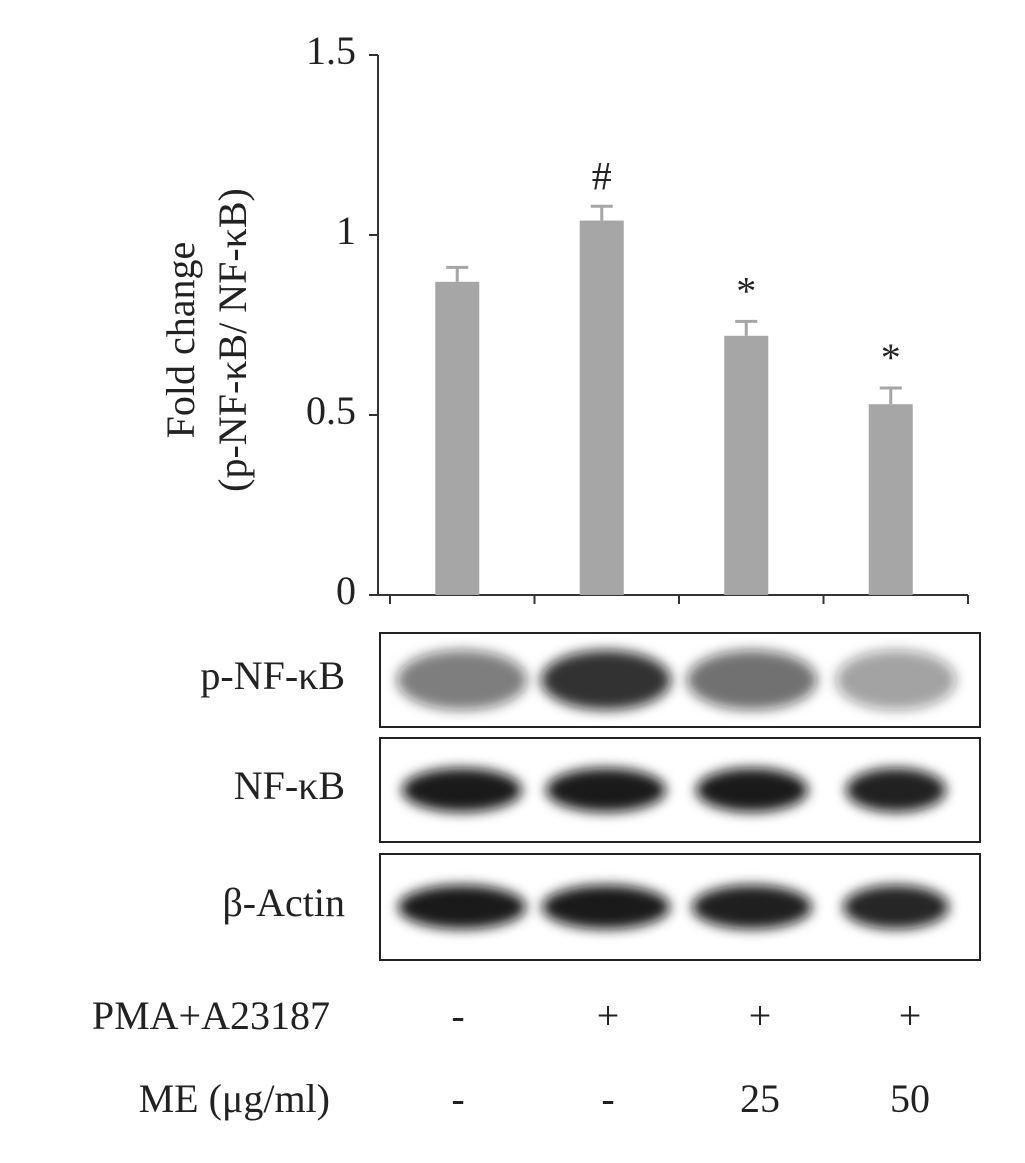 This screenshot has height=1163, width=1025. I want to click on y-label-line: Fold change, so click(180, 340).